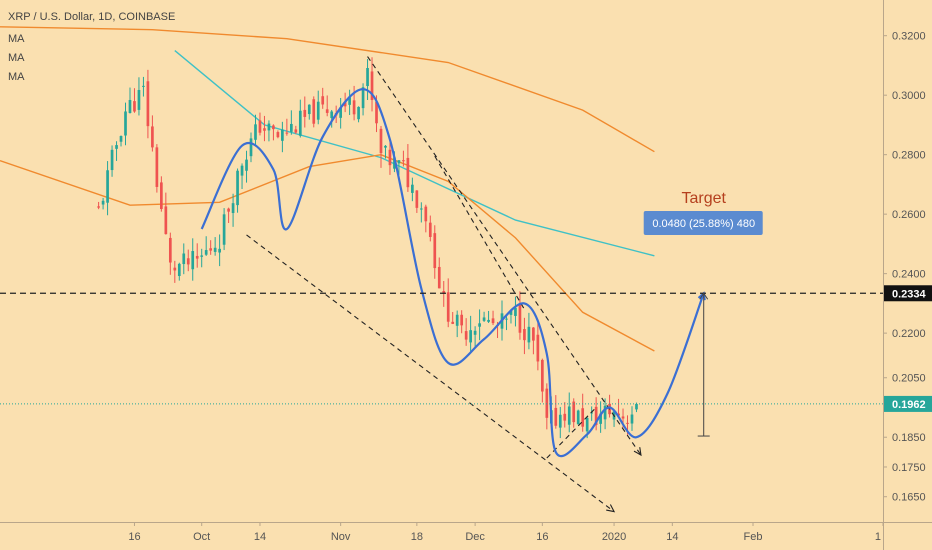 This screenshot has height=550, width=932. Describe the element at coordinates (341, 537) in the screenshot. I see `time-tick-label: Nov` at that location.